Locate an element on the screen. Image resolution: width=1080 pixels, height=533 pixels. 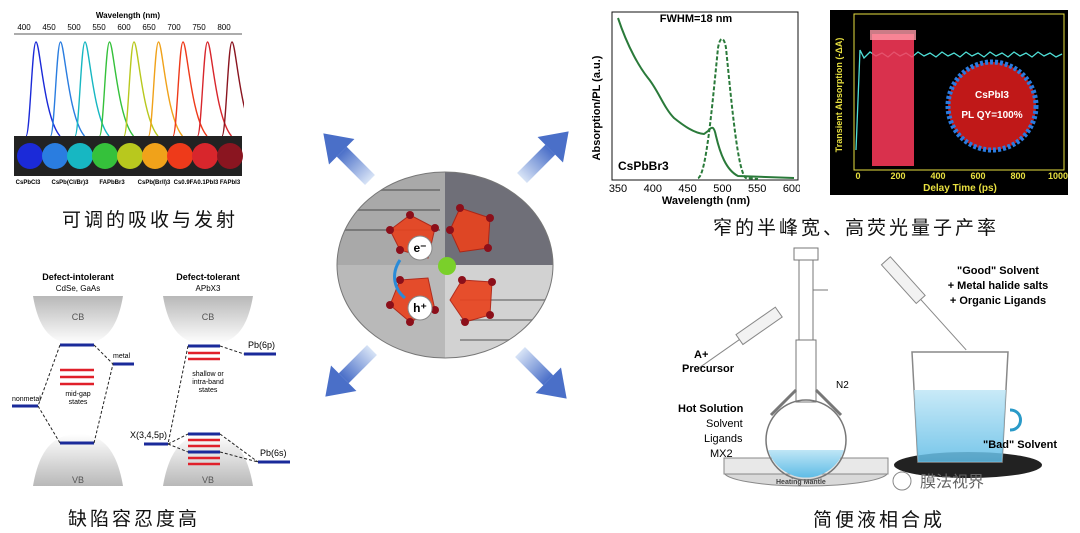
sample-label: CsPb(Br/I)3 is located at coordinates (154, 183).